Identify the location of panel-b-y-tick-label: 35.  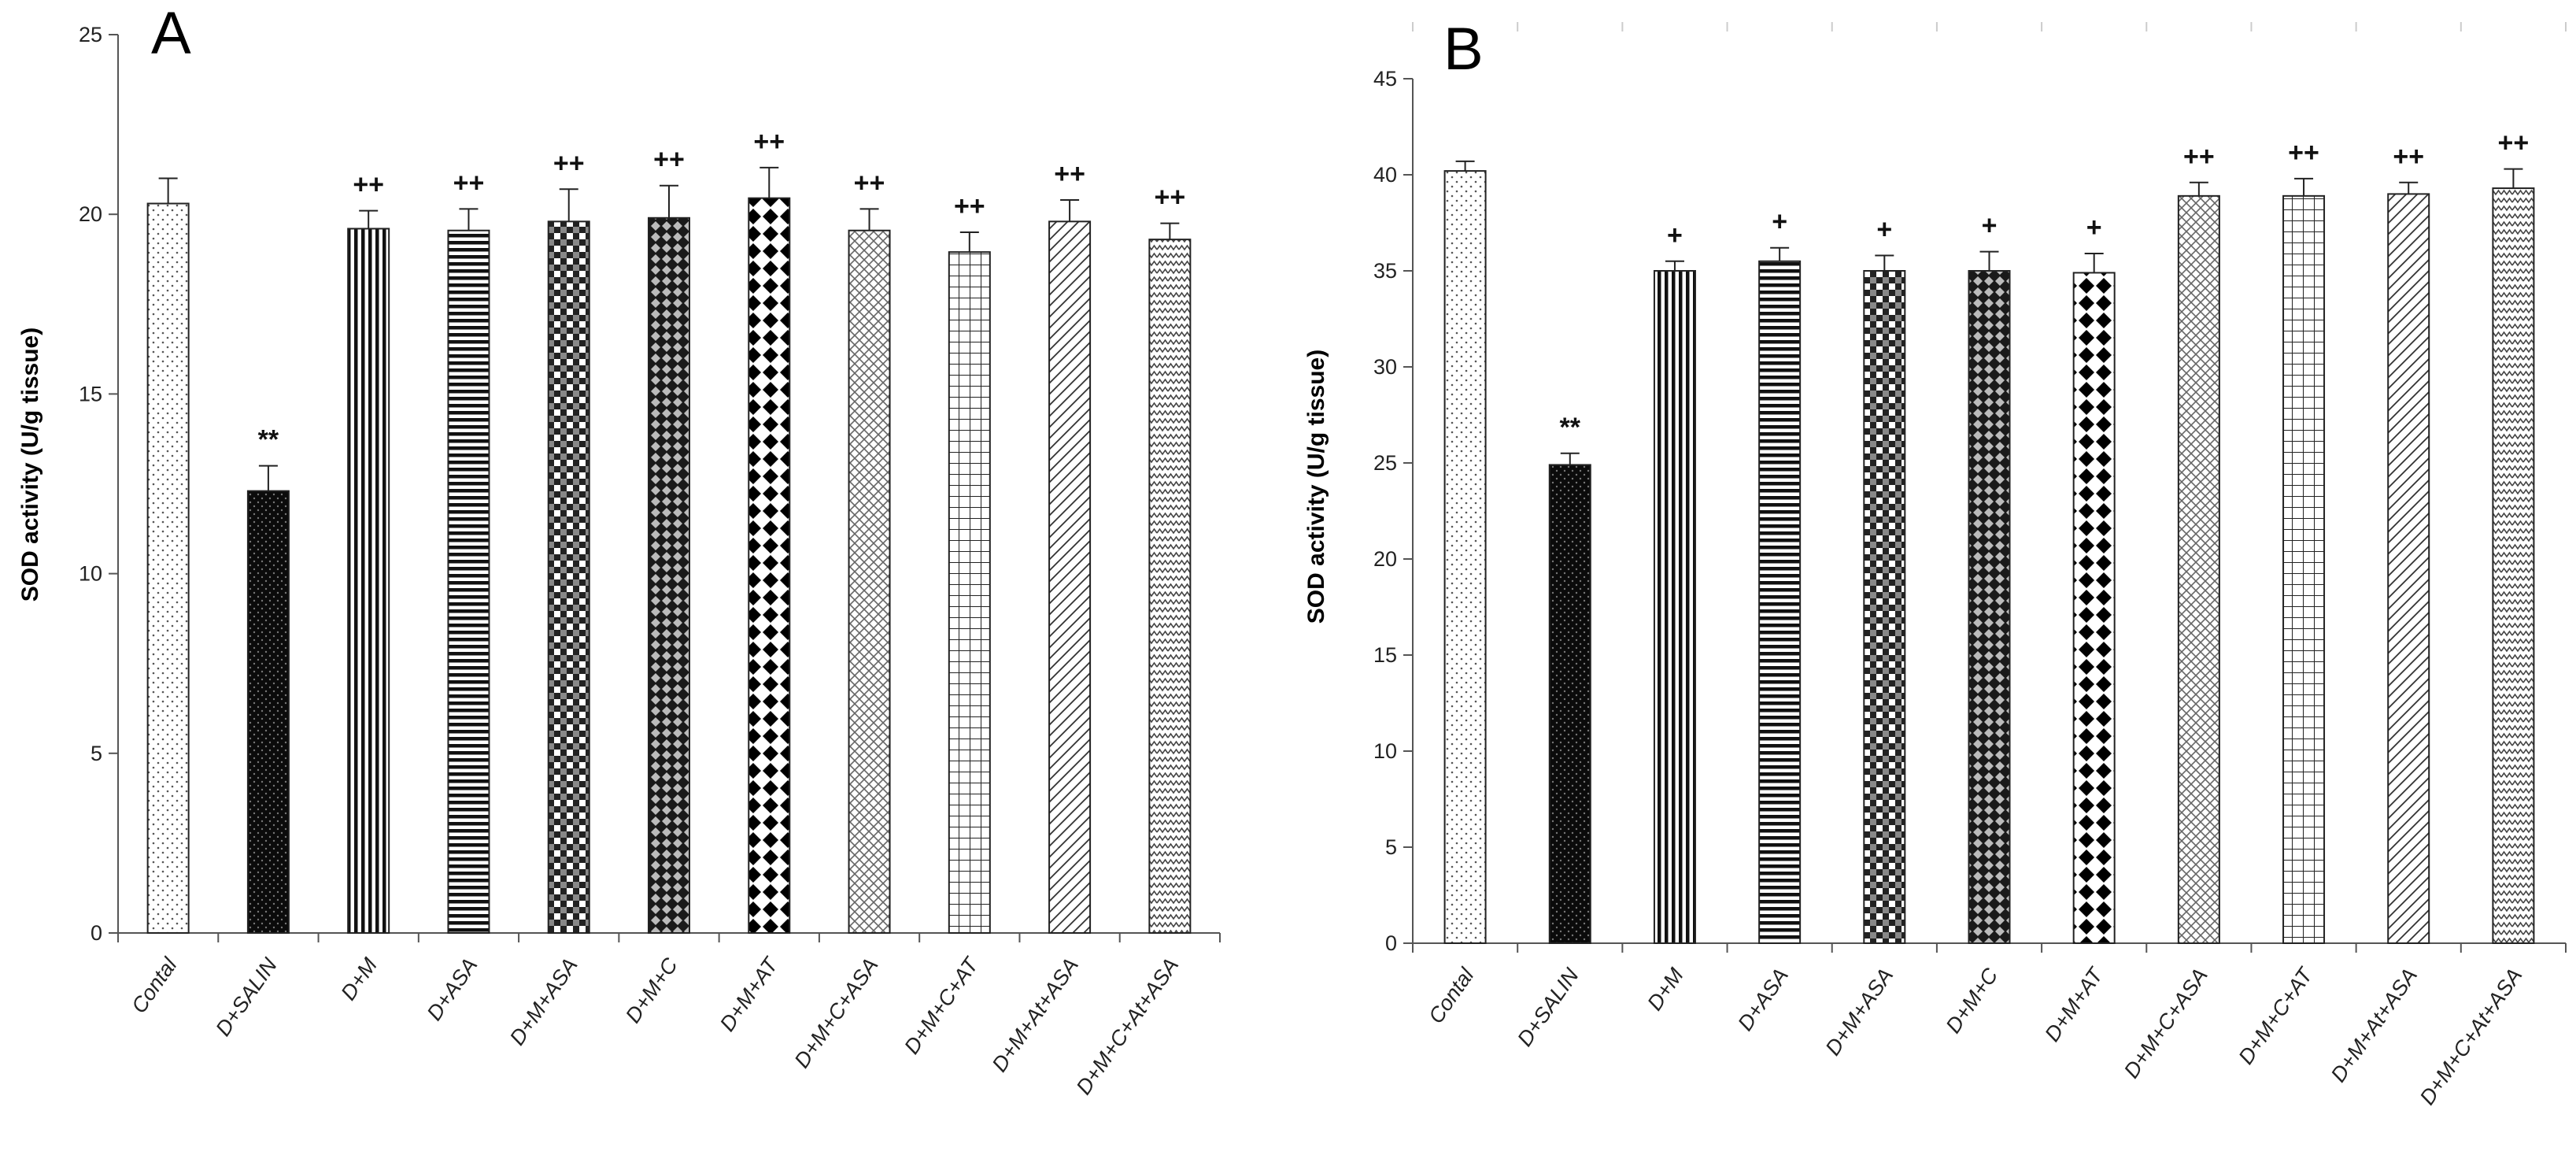
(1385, 271).